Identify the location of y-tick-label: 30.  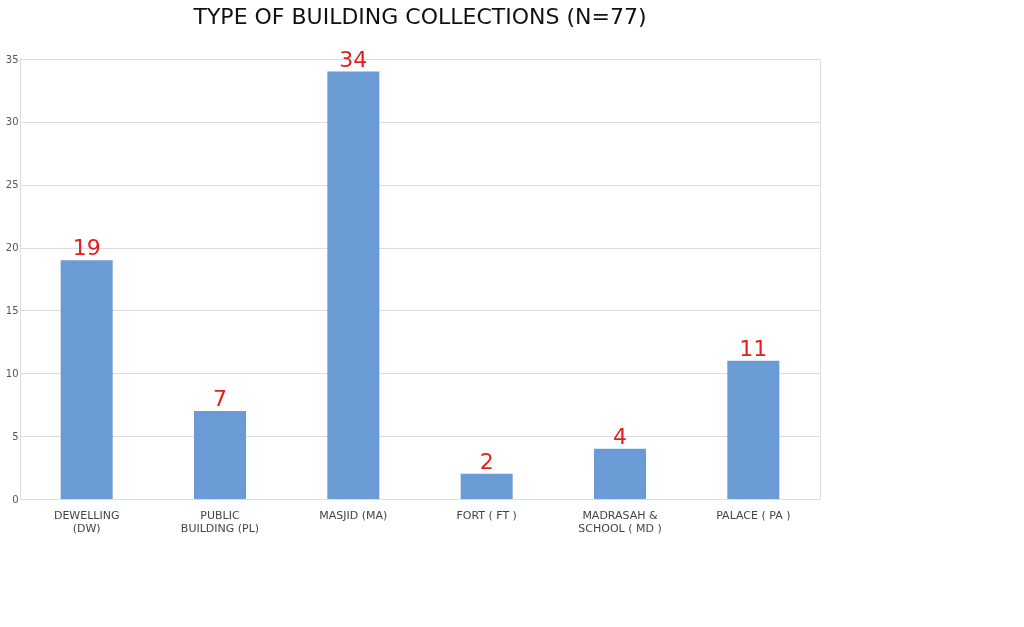
(12, 122).